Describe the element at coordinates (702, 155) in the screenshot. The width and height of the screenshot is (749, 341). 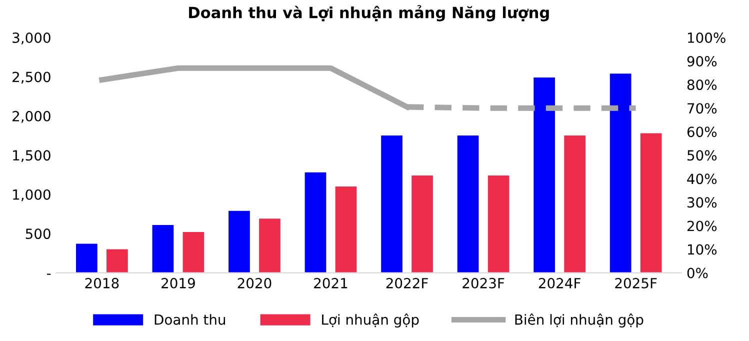
I see `y2-tick-label: 50%` at that location.